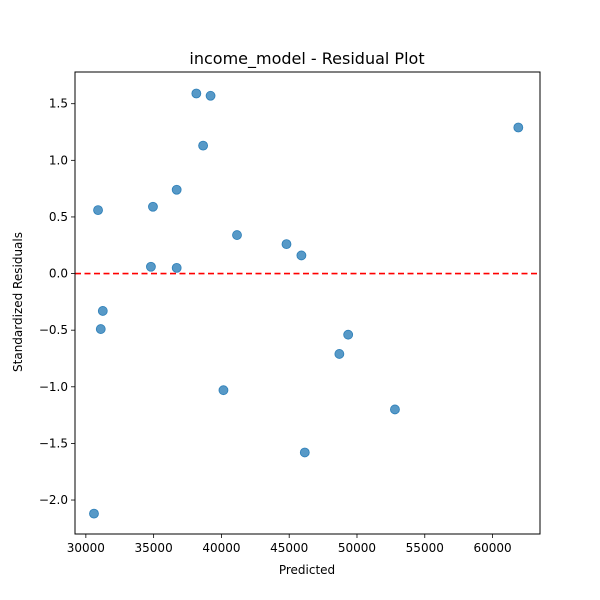 This screenshot has height=600, width=600. I want to click on x-tick-label: 40000, so click(221, 548).